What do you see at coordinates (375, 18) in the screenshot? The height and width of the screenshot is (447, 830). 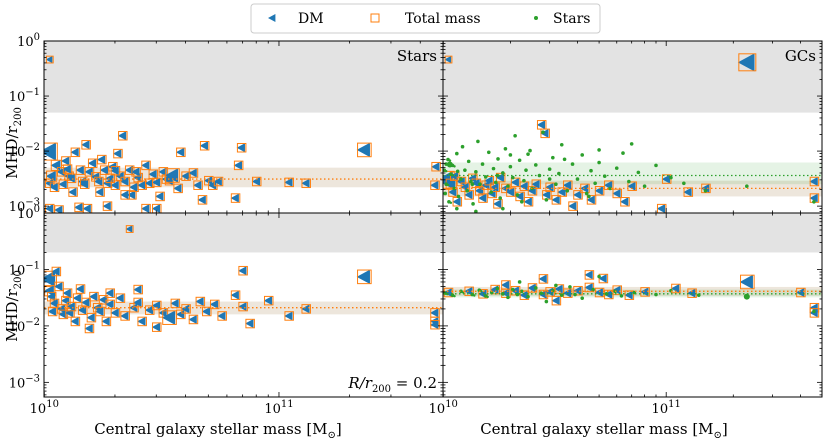 I see `legend-total-mass-marker` at bounding box center [375, 18].